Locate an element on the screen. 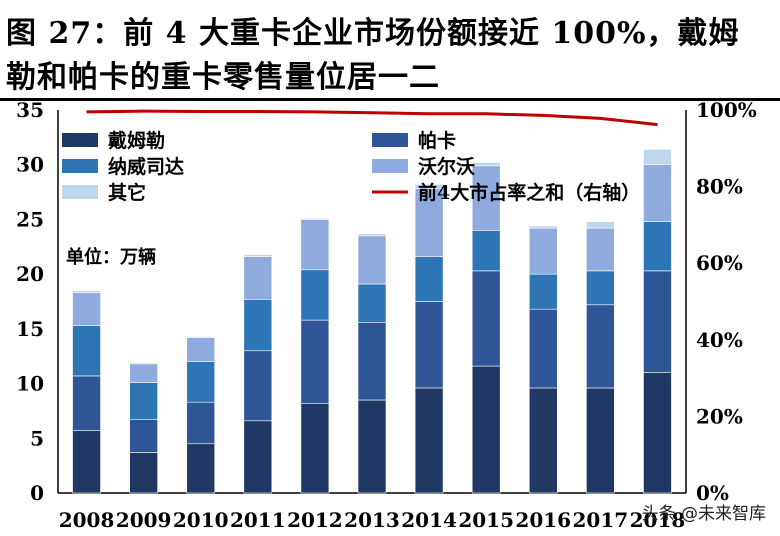 This screenshot has height=536, width=780. watermark: 头条 @未来智库 is located at coordinates (703, 514).